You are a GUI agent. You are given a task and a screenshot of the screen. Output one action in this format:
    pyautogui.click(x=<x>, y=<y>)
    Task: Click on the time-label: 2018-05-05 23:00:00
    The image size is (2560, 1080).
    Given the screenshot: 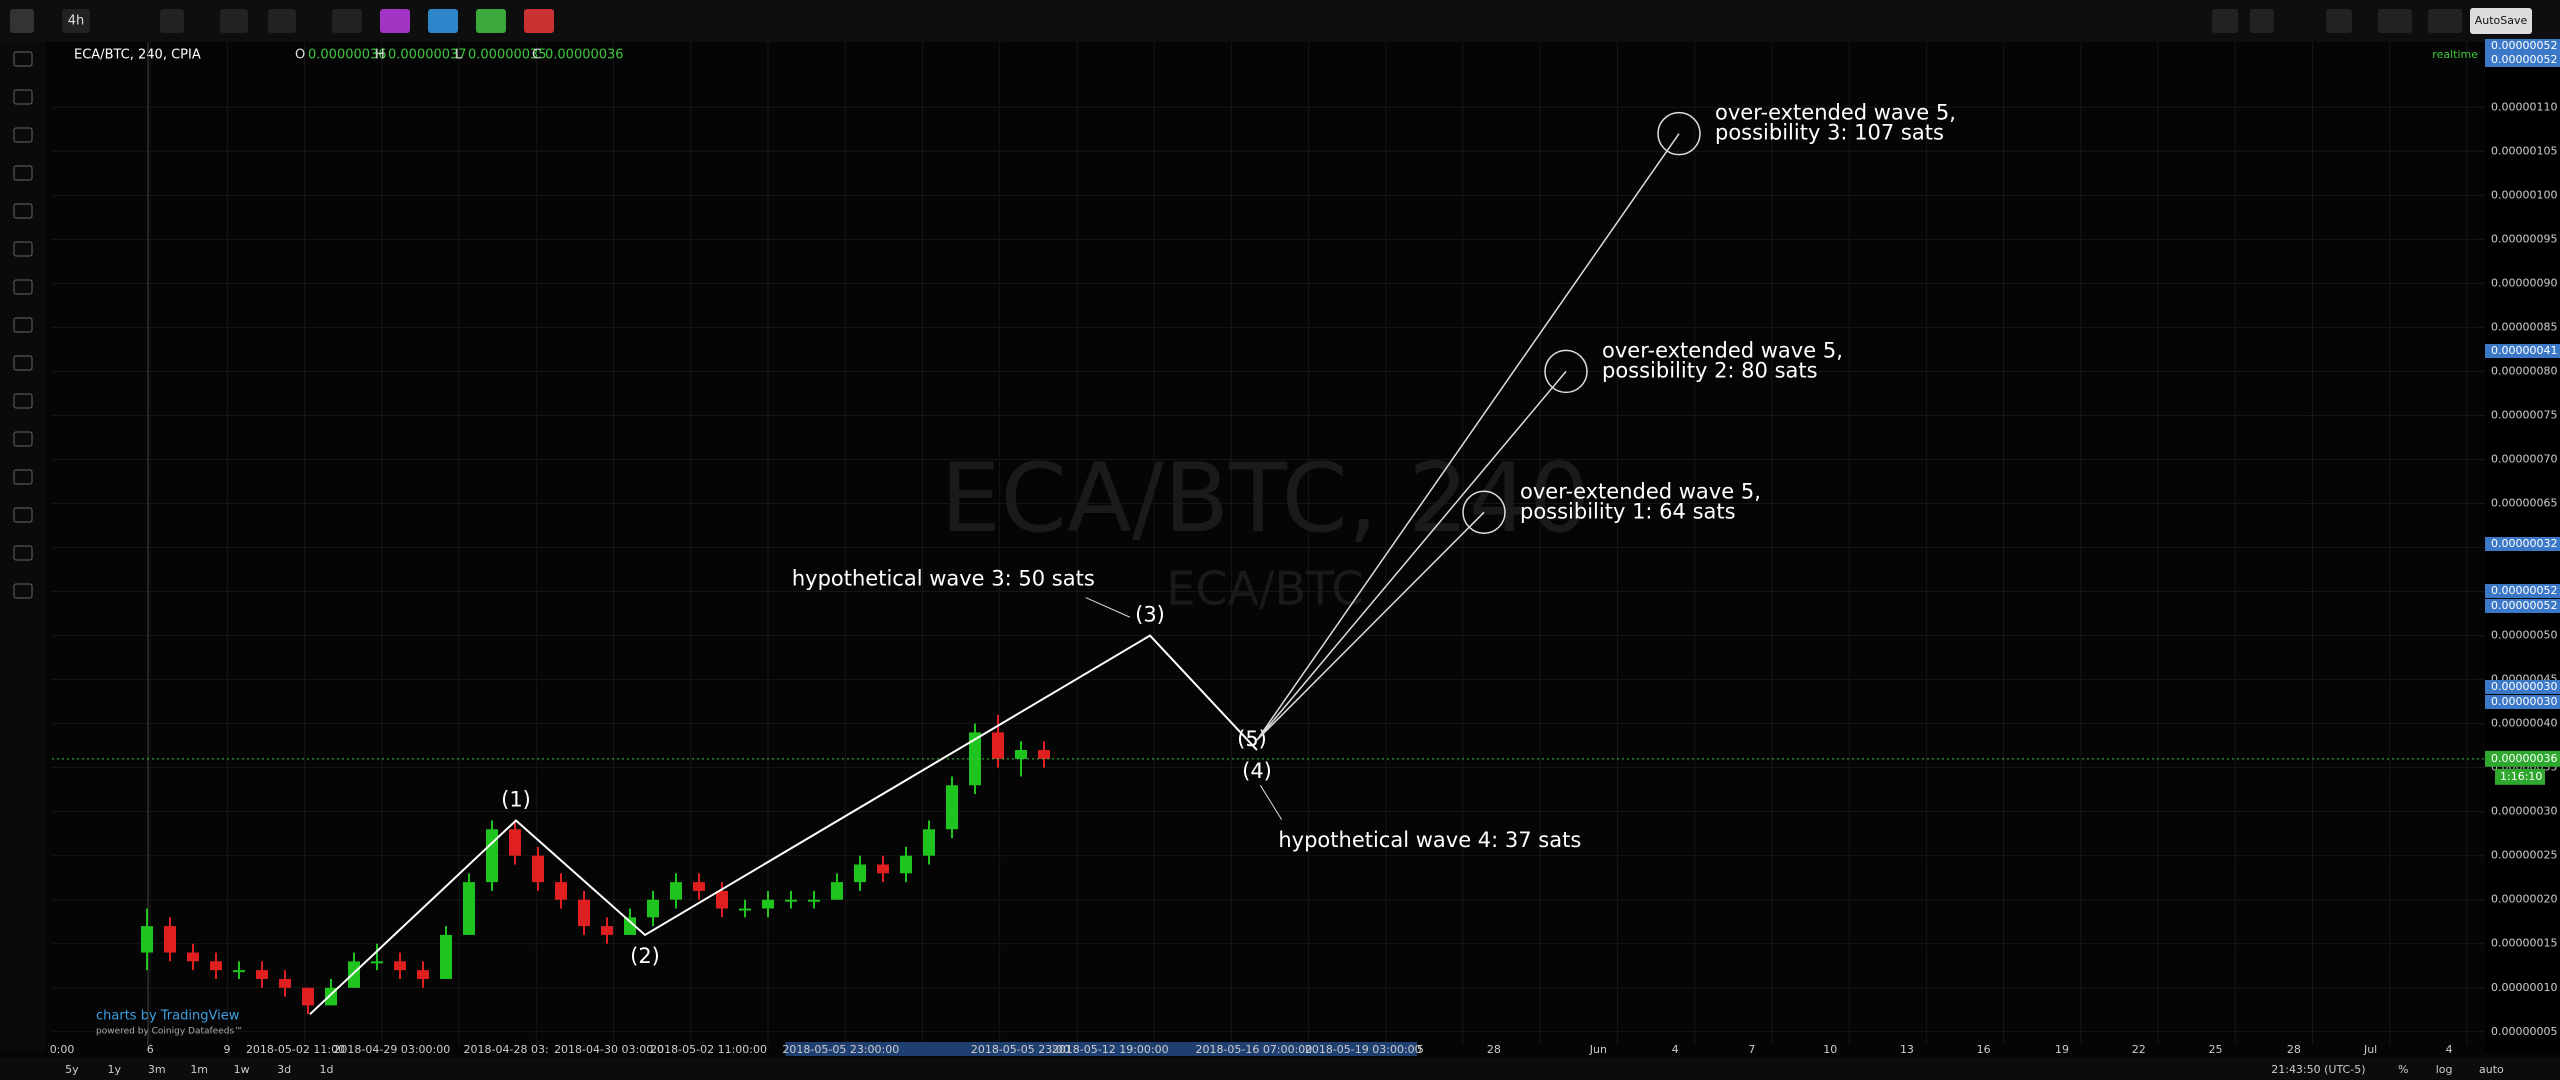 What is the action you would take?
    pyautogui.click(x=840, y=1049)
    